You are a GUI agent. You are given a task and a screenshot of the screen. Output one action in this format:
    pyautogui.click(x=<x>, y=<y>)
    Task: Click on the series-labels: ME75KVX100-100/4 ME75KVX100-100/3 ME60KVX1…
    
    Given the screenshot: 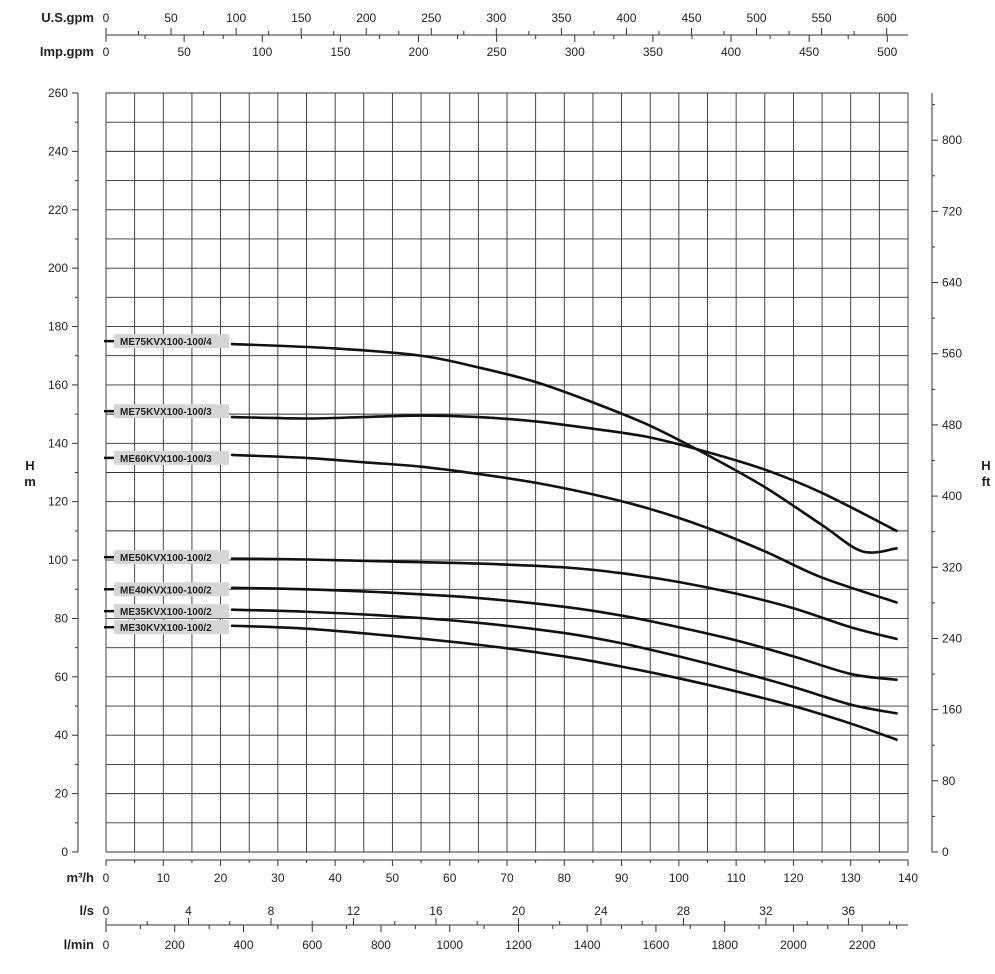 What is the action you would take?
    pyautogui.click(x=166, y=484)
    